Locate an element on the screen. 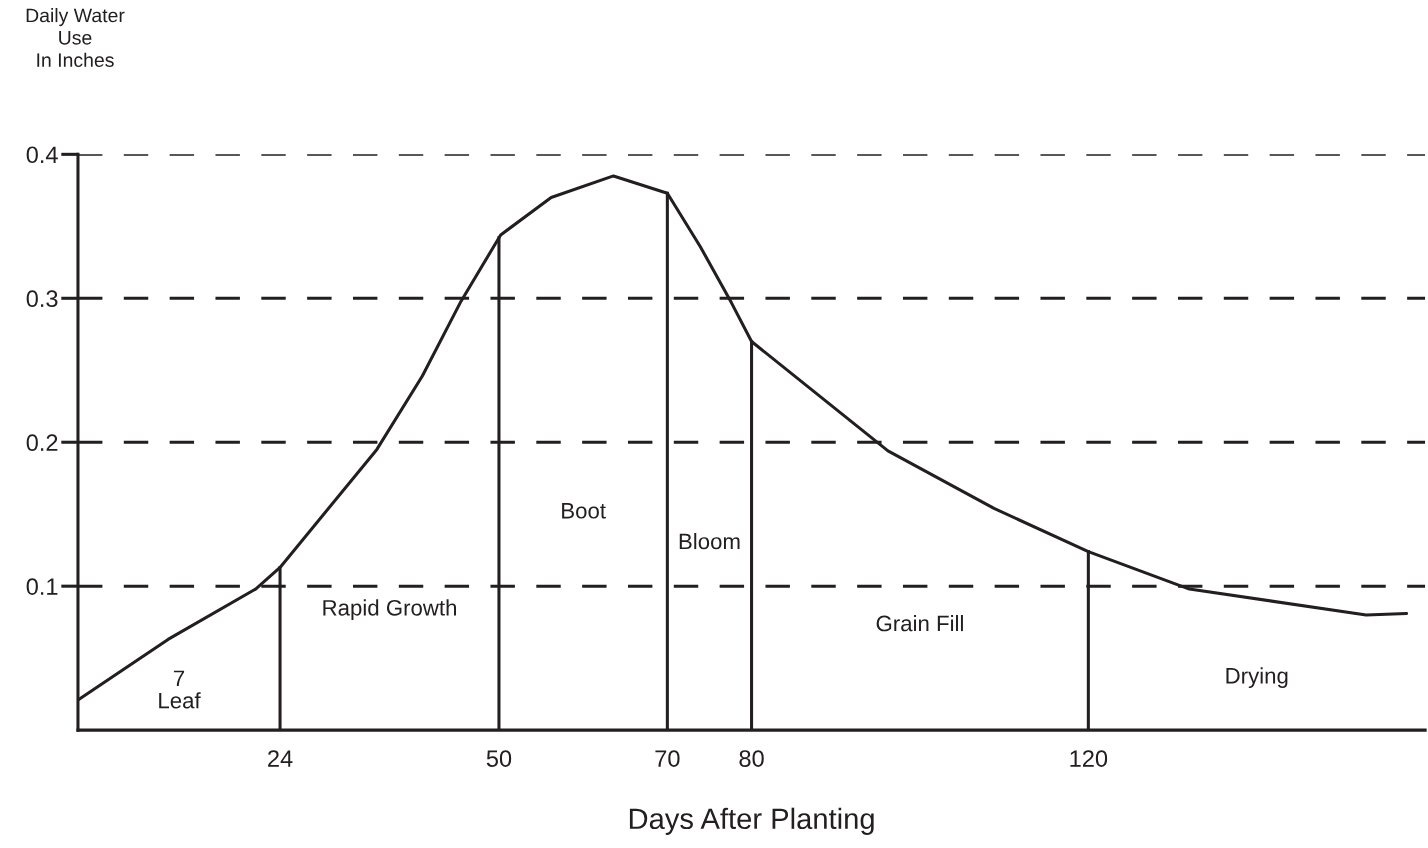  annotation: Boot is located at coordinates (584, 511).